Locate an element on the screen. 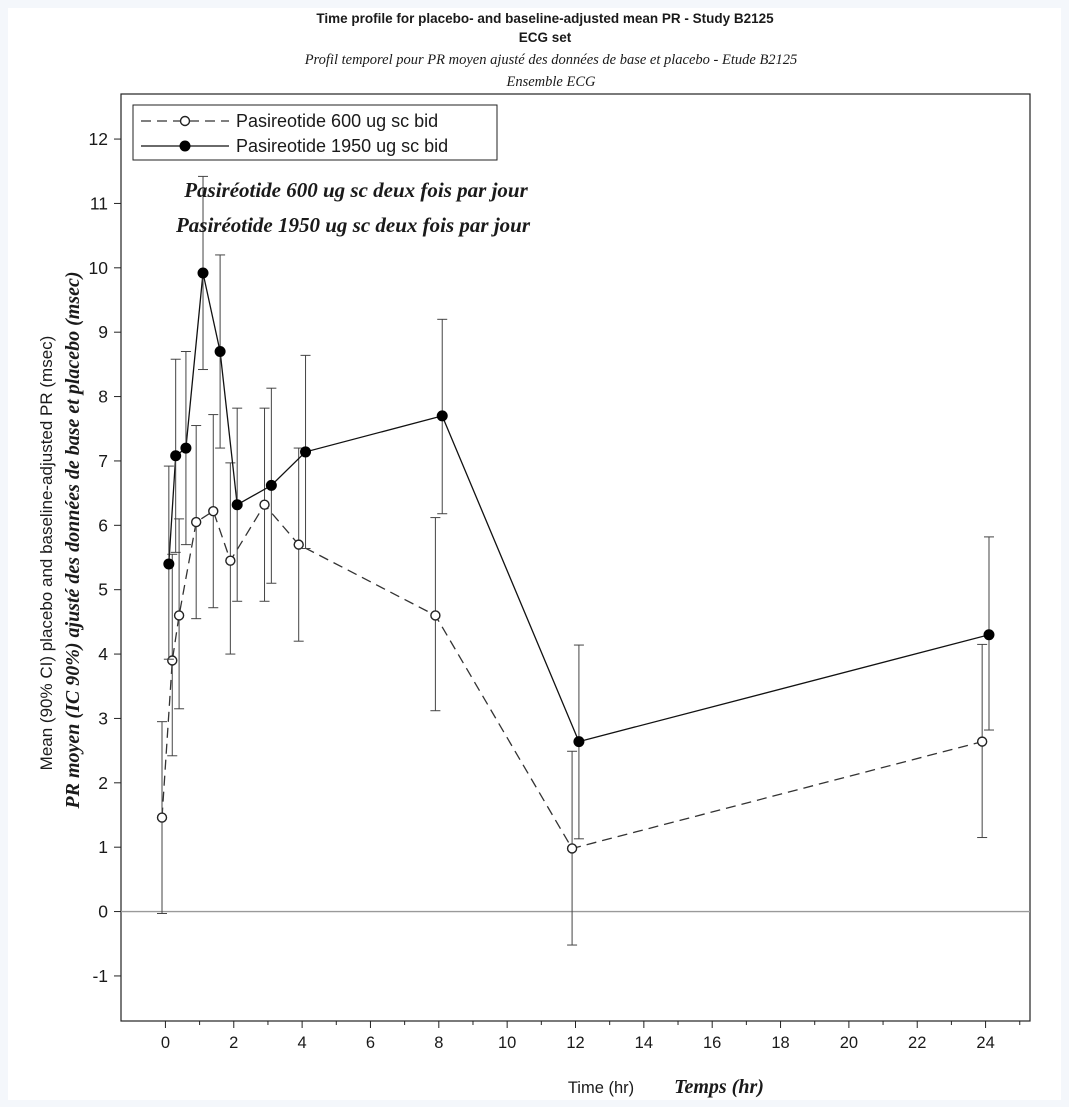 The image size is (1069, 1112). legend-label-600: Pasireotide 600 ug sc bid is located at coordinates (337, 121).